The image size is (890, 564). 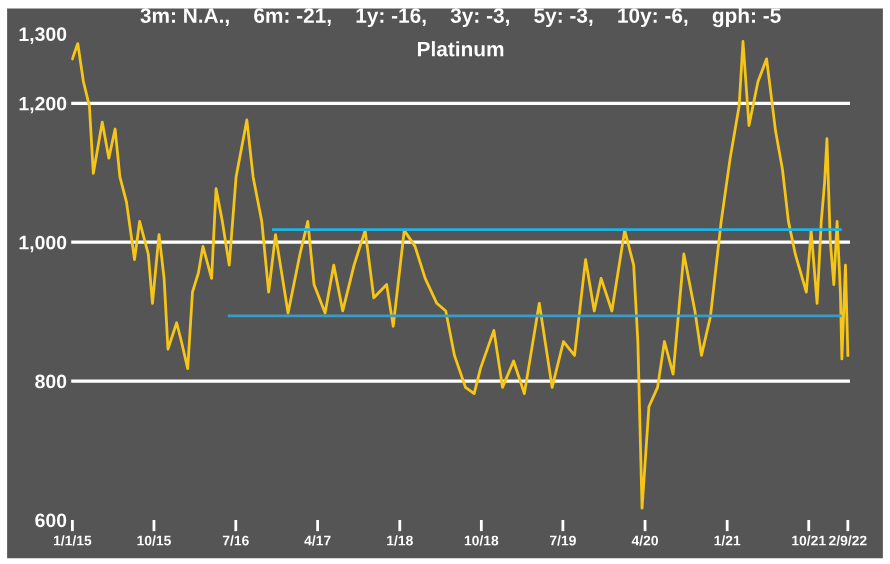 What do you see at coordinates (43, 244) in the screenshot?
I see `y-tick-label: 1,000` at bounding box center [43, 244].